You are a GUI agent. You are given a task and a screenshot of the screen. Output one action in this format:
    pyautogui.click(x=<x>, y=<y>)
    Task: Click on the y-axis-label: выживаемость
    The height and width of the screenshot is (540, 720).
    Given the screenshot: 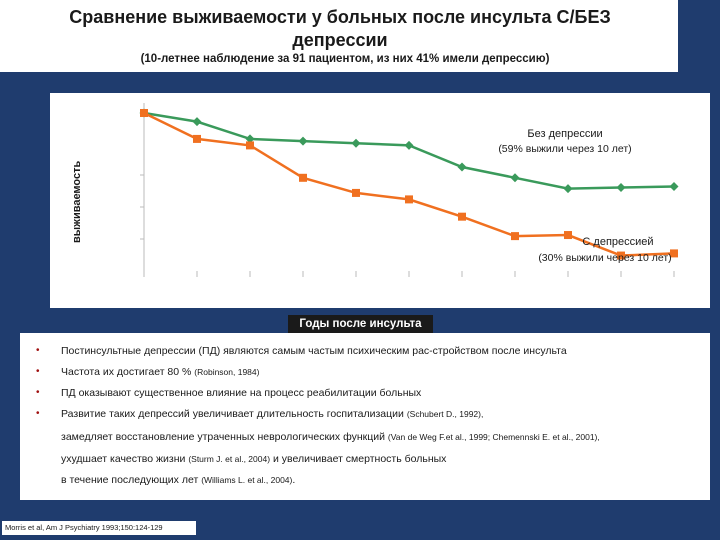 What is the action you would take?
    pyautogui.click(x=77, y=202)
    